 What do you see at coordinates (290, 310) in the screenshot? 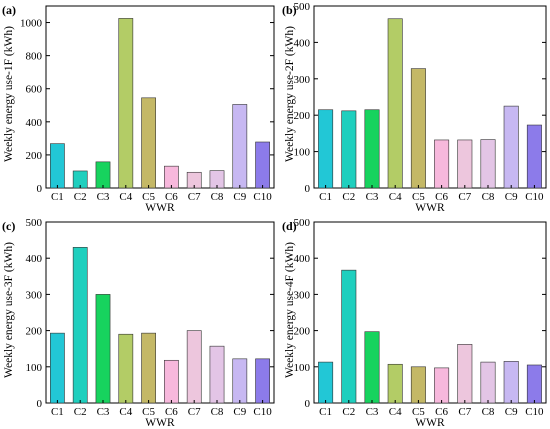
I see `y-axis-title: Weekly energy use-4F (kWh)` at bounding box center [290, 310].